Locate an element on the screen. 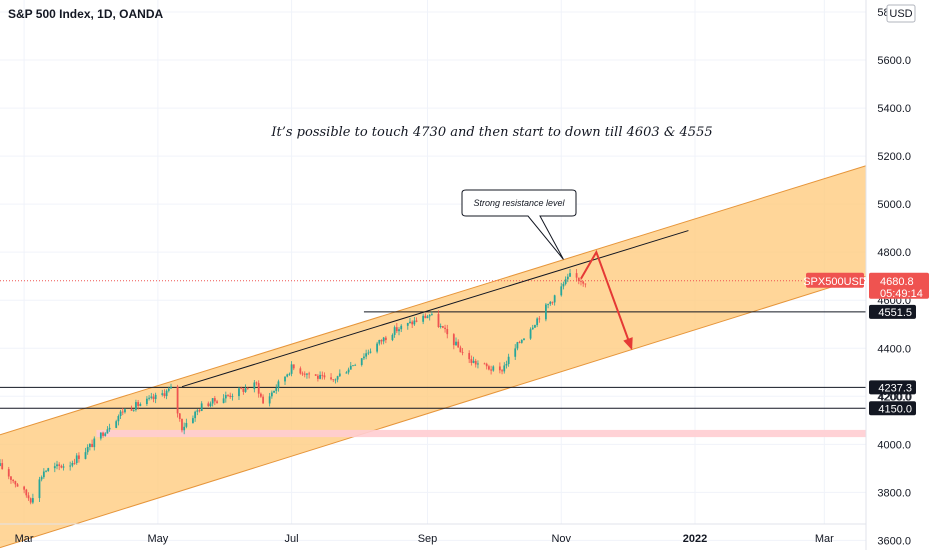  currency-box is located at coordinates (901, 13).